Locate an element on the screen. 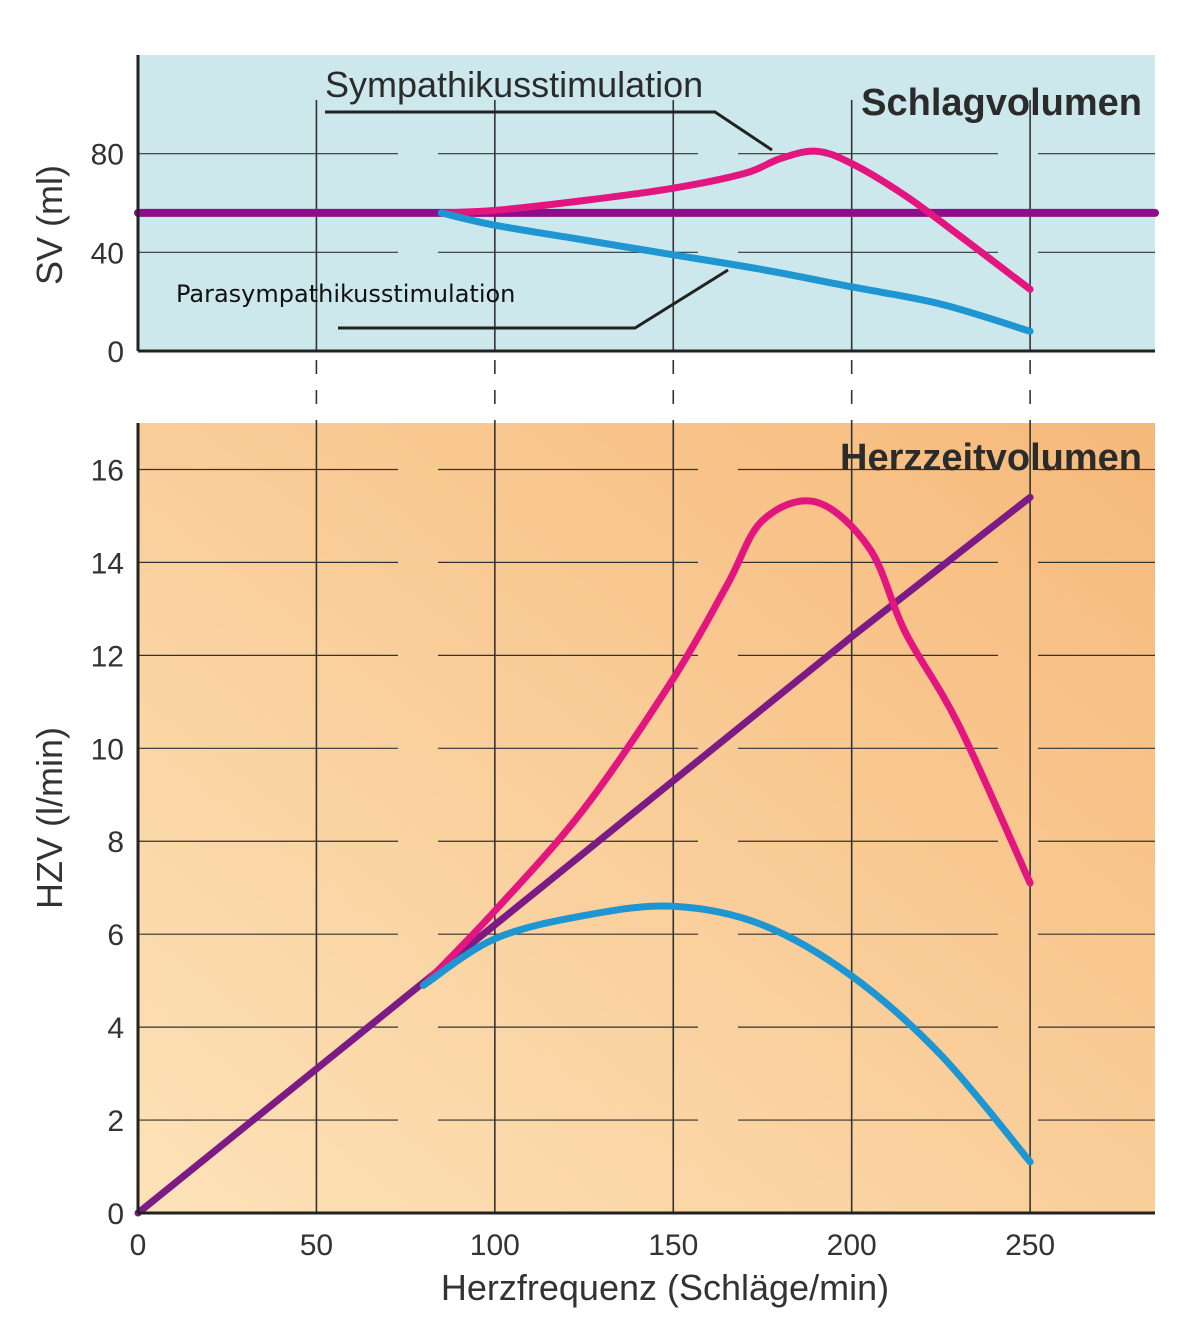  parasympathetic-leader-line is located at coordinates (533, 299).